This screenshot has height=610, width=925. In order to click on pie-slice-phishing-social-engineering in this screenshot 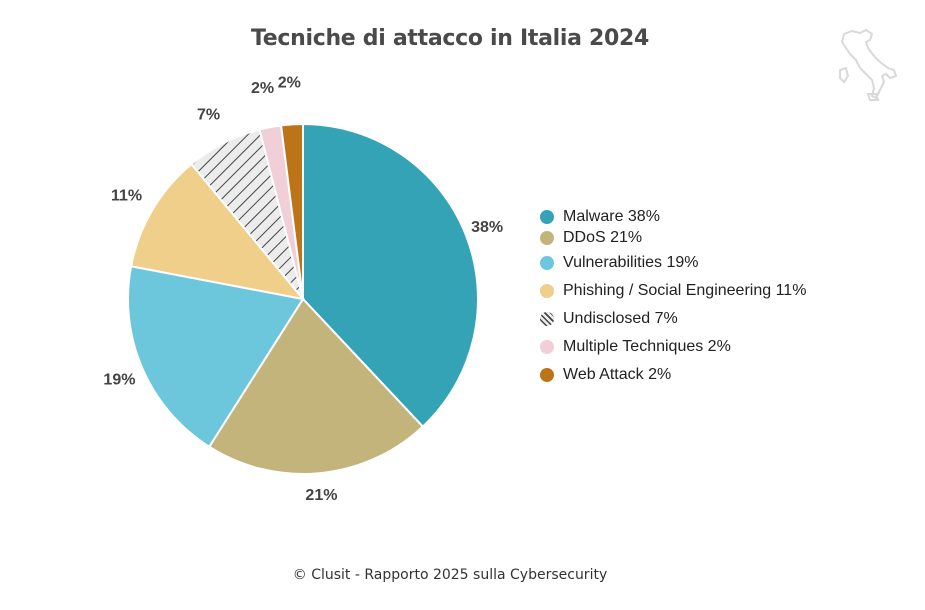, I will do `click(217, 231)`.